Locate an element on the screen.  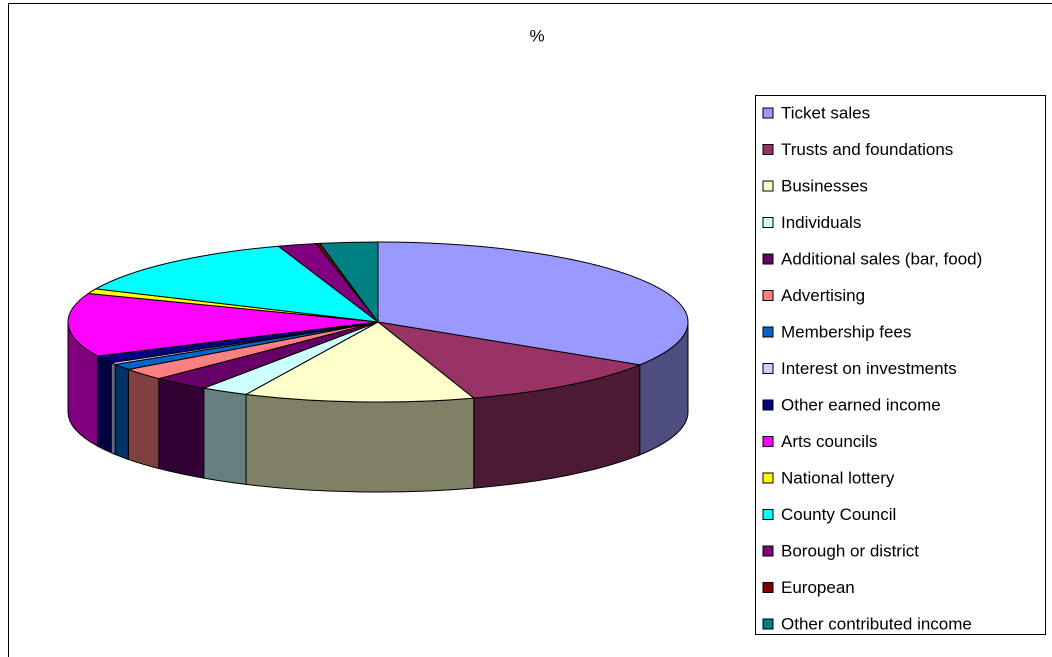
legend-label: Advertising is located at coordinates (823, 295).